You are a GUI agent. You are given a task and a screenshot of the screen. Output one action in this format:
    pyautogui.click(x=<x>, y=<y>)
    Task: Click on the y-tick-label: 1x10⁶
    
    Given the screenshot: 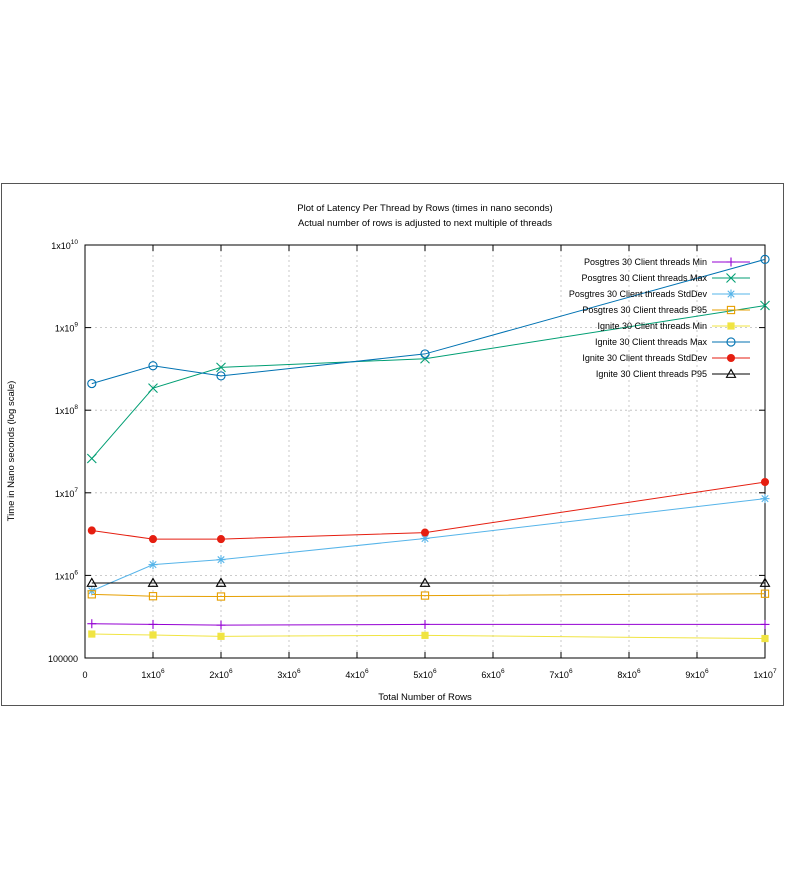 What is the action you would take?
    pyautogui.click(x=67, y=575)
    